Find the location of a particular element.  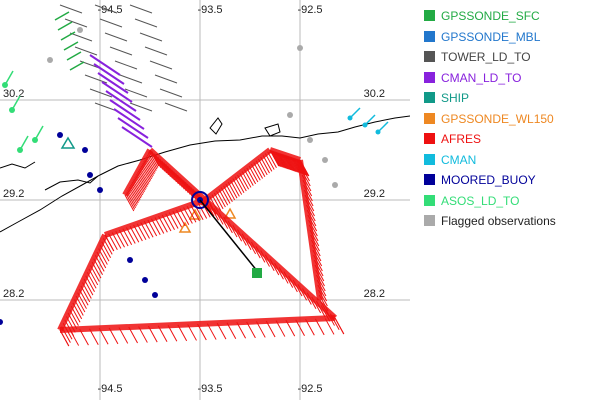

legend-item-ship: SHIP is located at coordinates (507, 98).